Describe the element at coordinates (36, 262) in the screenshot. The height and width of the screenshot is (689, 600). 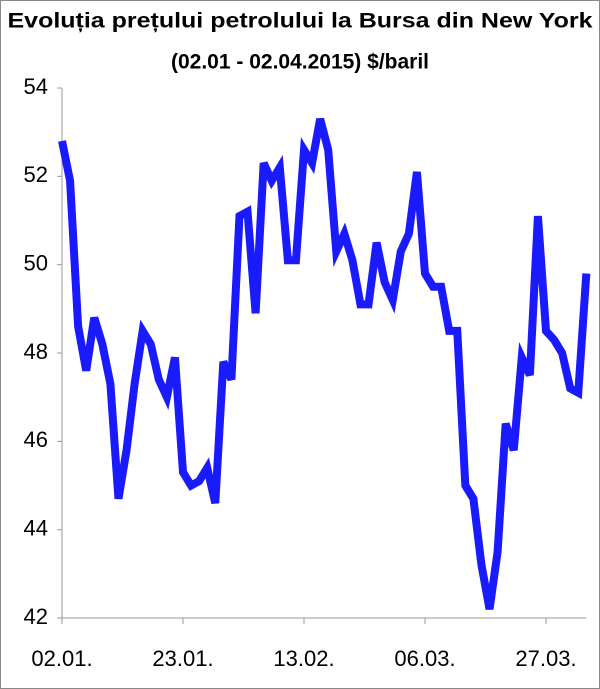
I see `y-tick-label: 50` at that location.